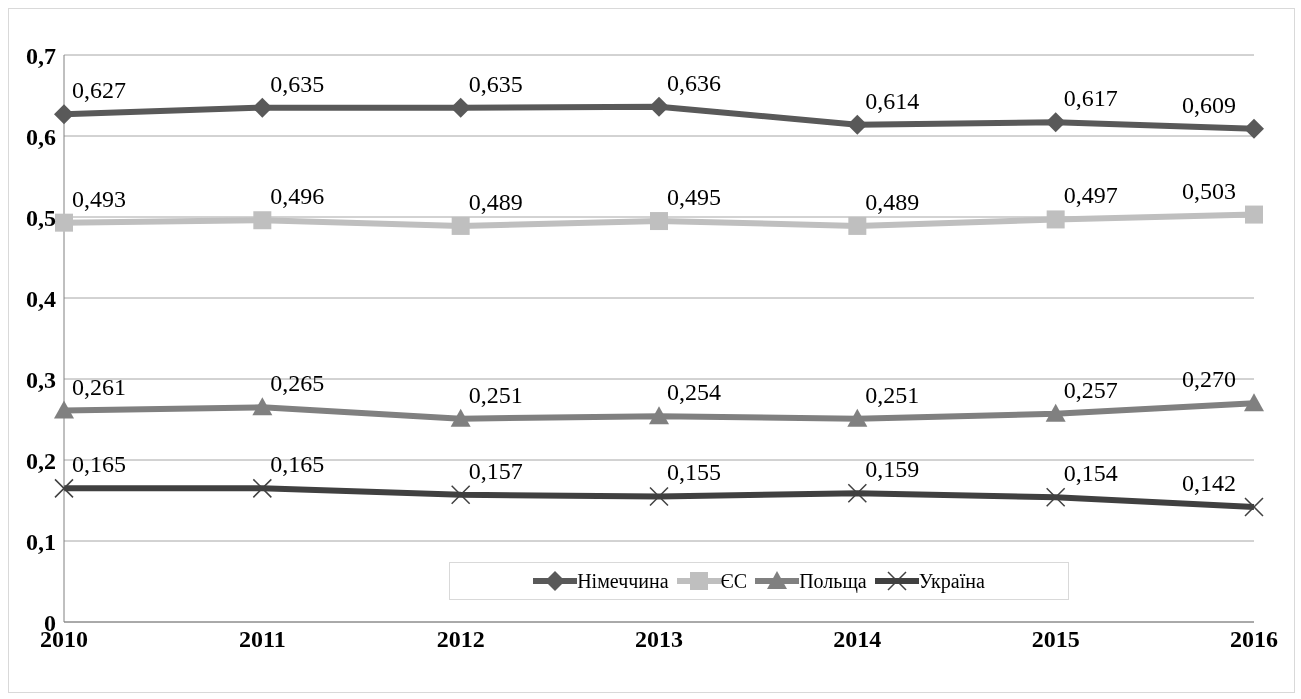  Describe the element at coordinates (694, 82) in the screenshot. I see `data-label: 0,636` at that location.